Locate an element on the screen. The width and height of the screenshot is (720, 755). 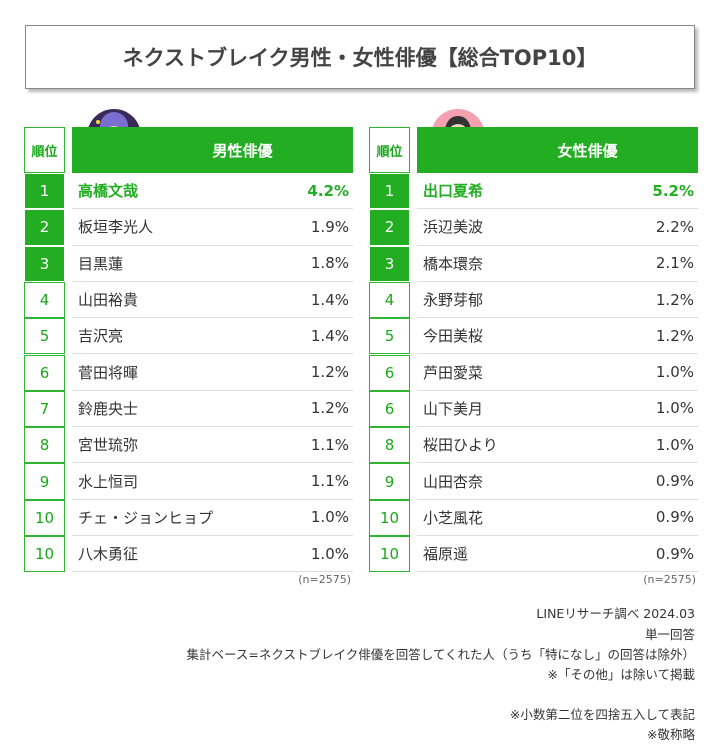
name: 板垣李光人 is located at coordinates (116, 227).